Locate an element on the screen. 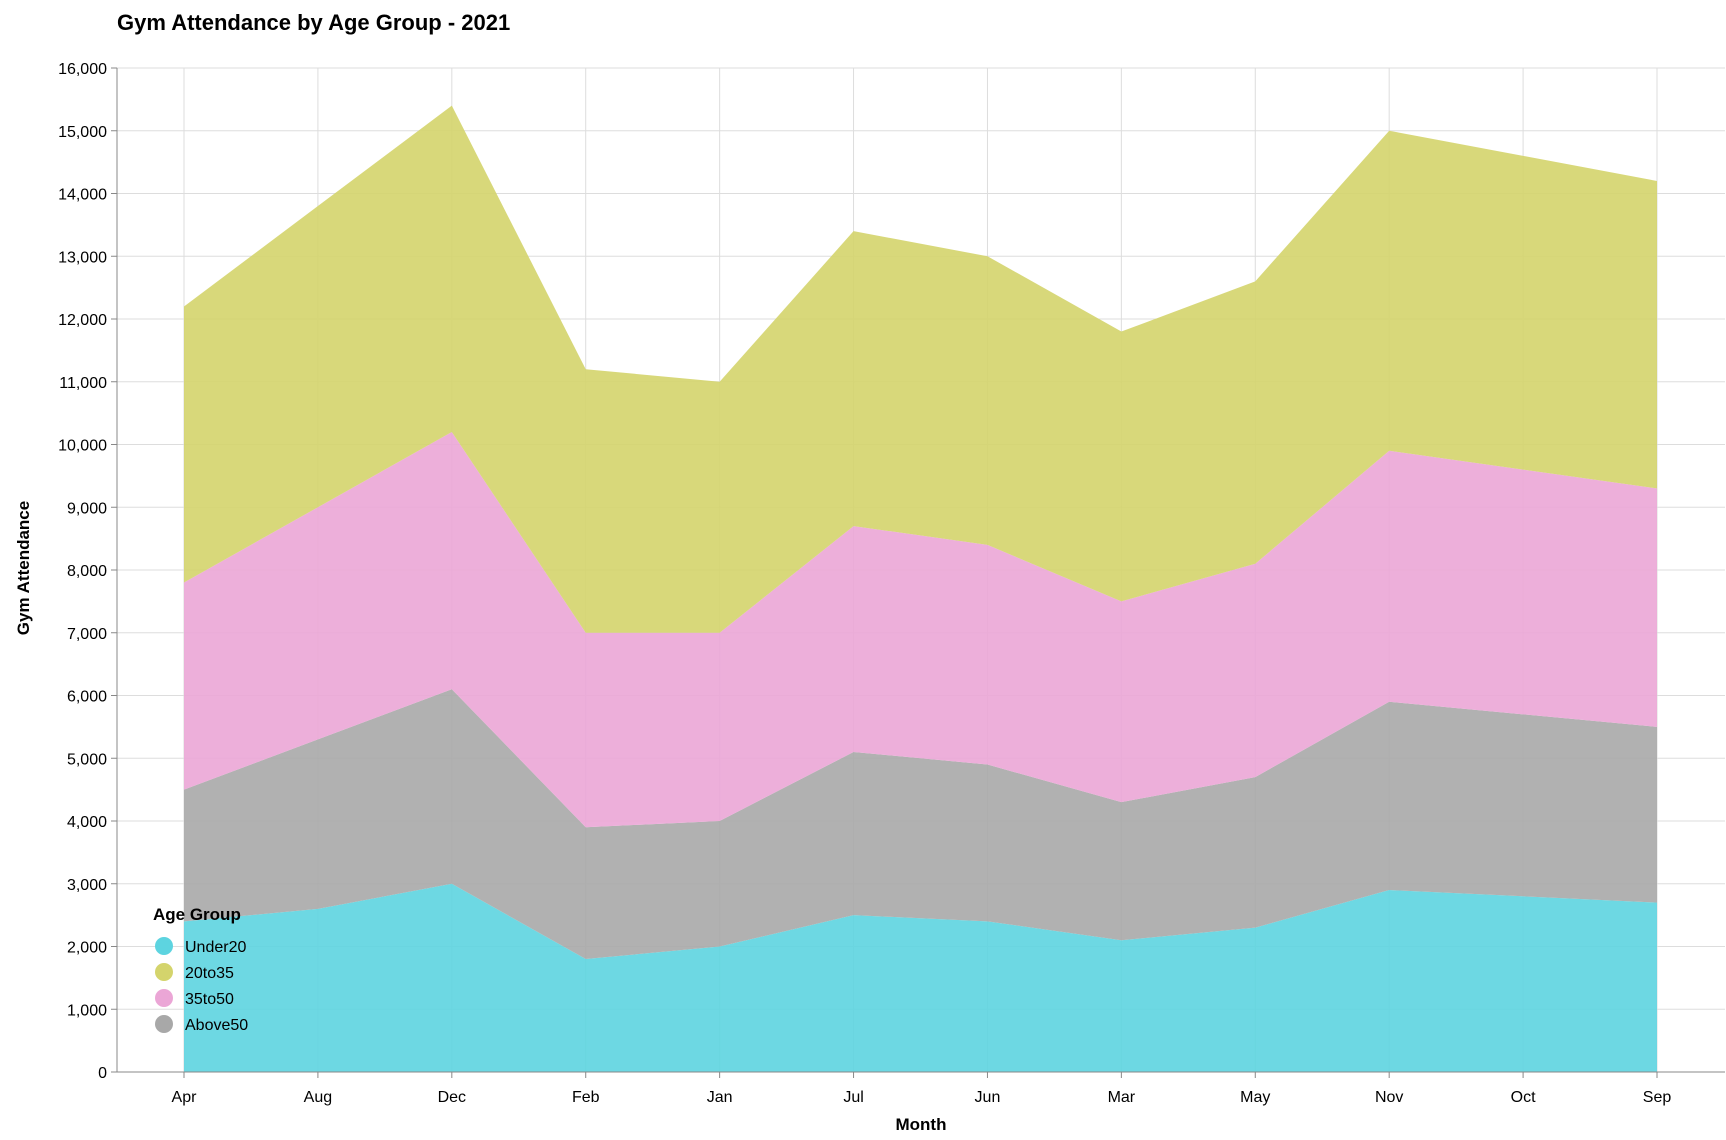  y-tick-label: 0 is located at coordinates (102, 1073).